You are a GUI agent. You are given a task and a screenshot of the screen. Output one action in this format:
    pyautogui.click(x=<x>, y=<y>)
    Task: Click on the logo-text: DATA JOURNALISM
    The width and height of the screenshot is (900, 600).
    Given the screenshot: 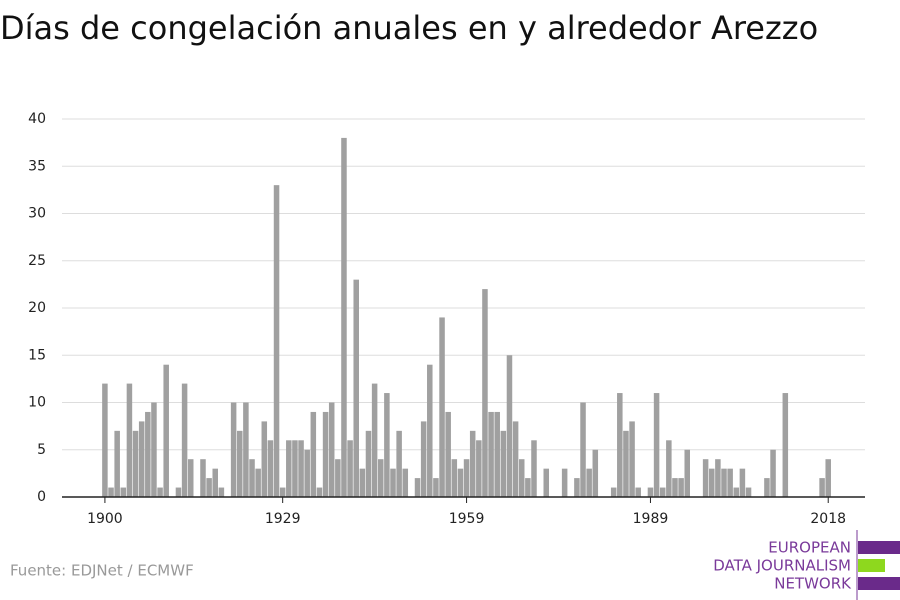 What is the action you would take?
    pyautogui.click(x=782, y=566)
    